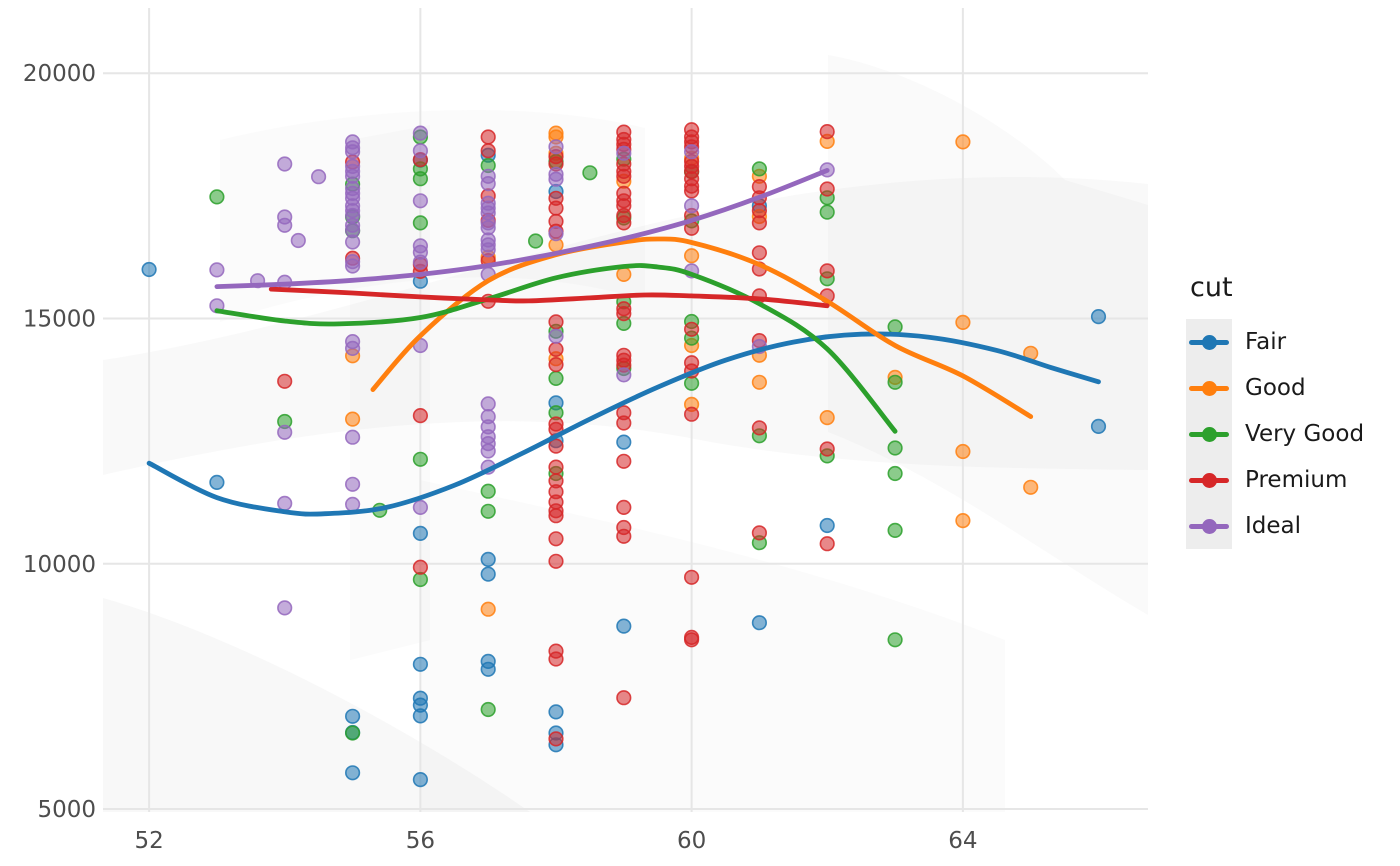  Describe the element at coordinates (555, 841) in the screenshot. I see `x-axis-labels: 52 56 60 64` at that location.